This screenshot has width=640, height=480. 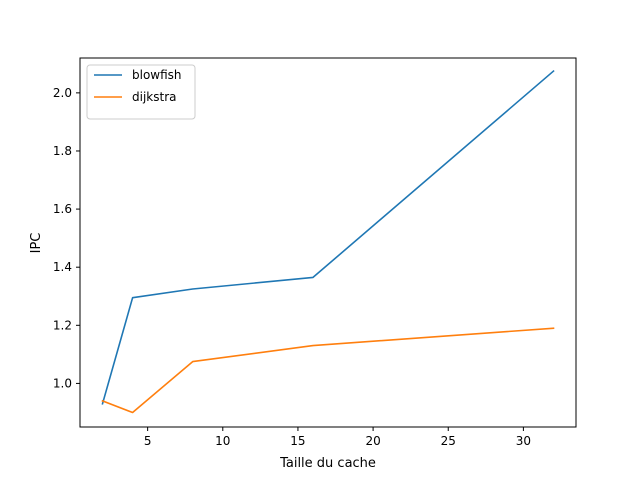 I want to click on x-axis-label: Taille du cache, so click(x=327, y=463).